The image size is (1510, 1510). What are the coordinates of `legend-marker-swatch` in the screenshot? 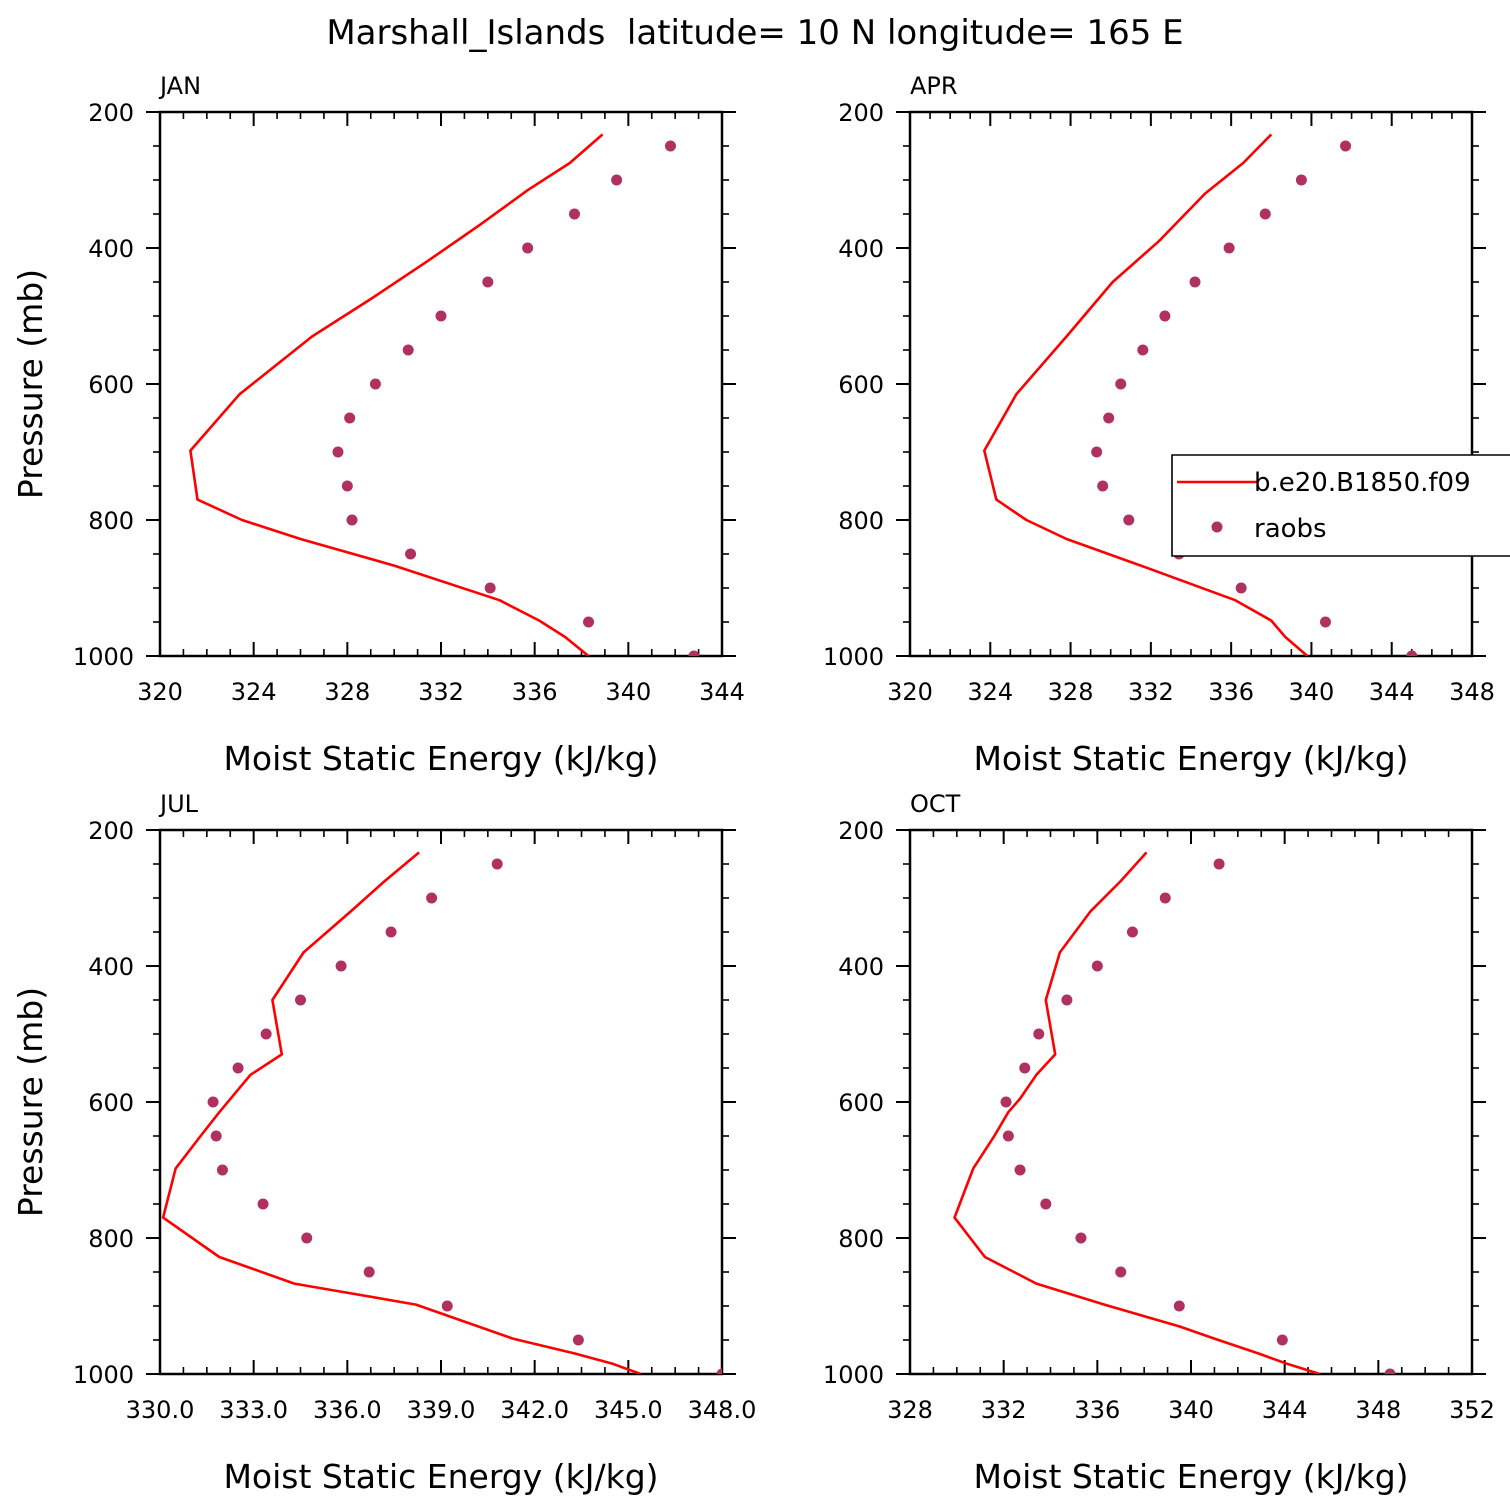 It's located at (1217, 527).